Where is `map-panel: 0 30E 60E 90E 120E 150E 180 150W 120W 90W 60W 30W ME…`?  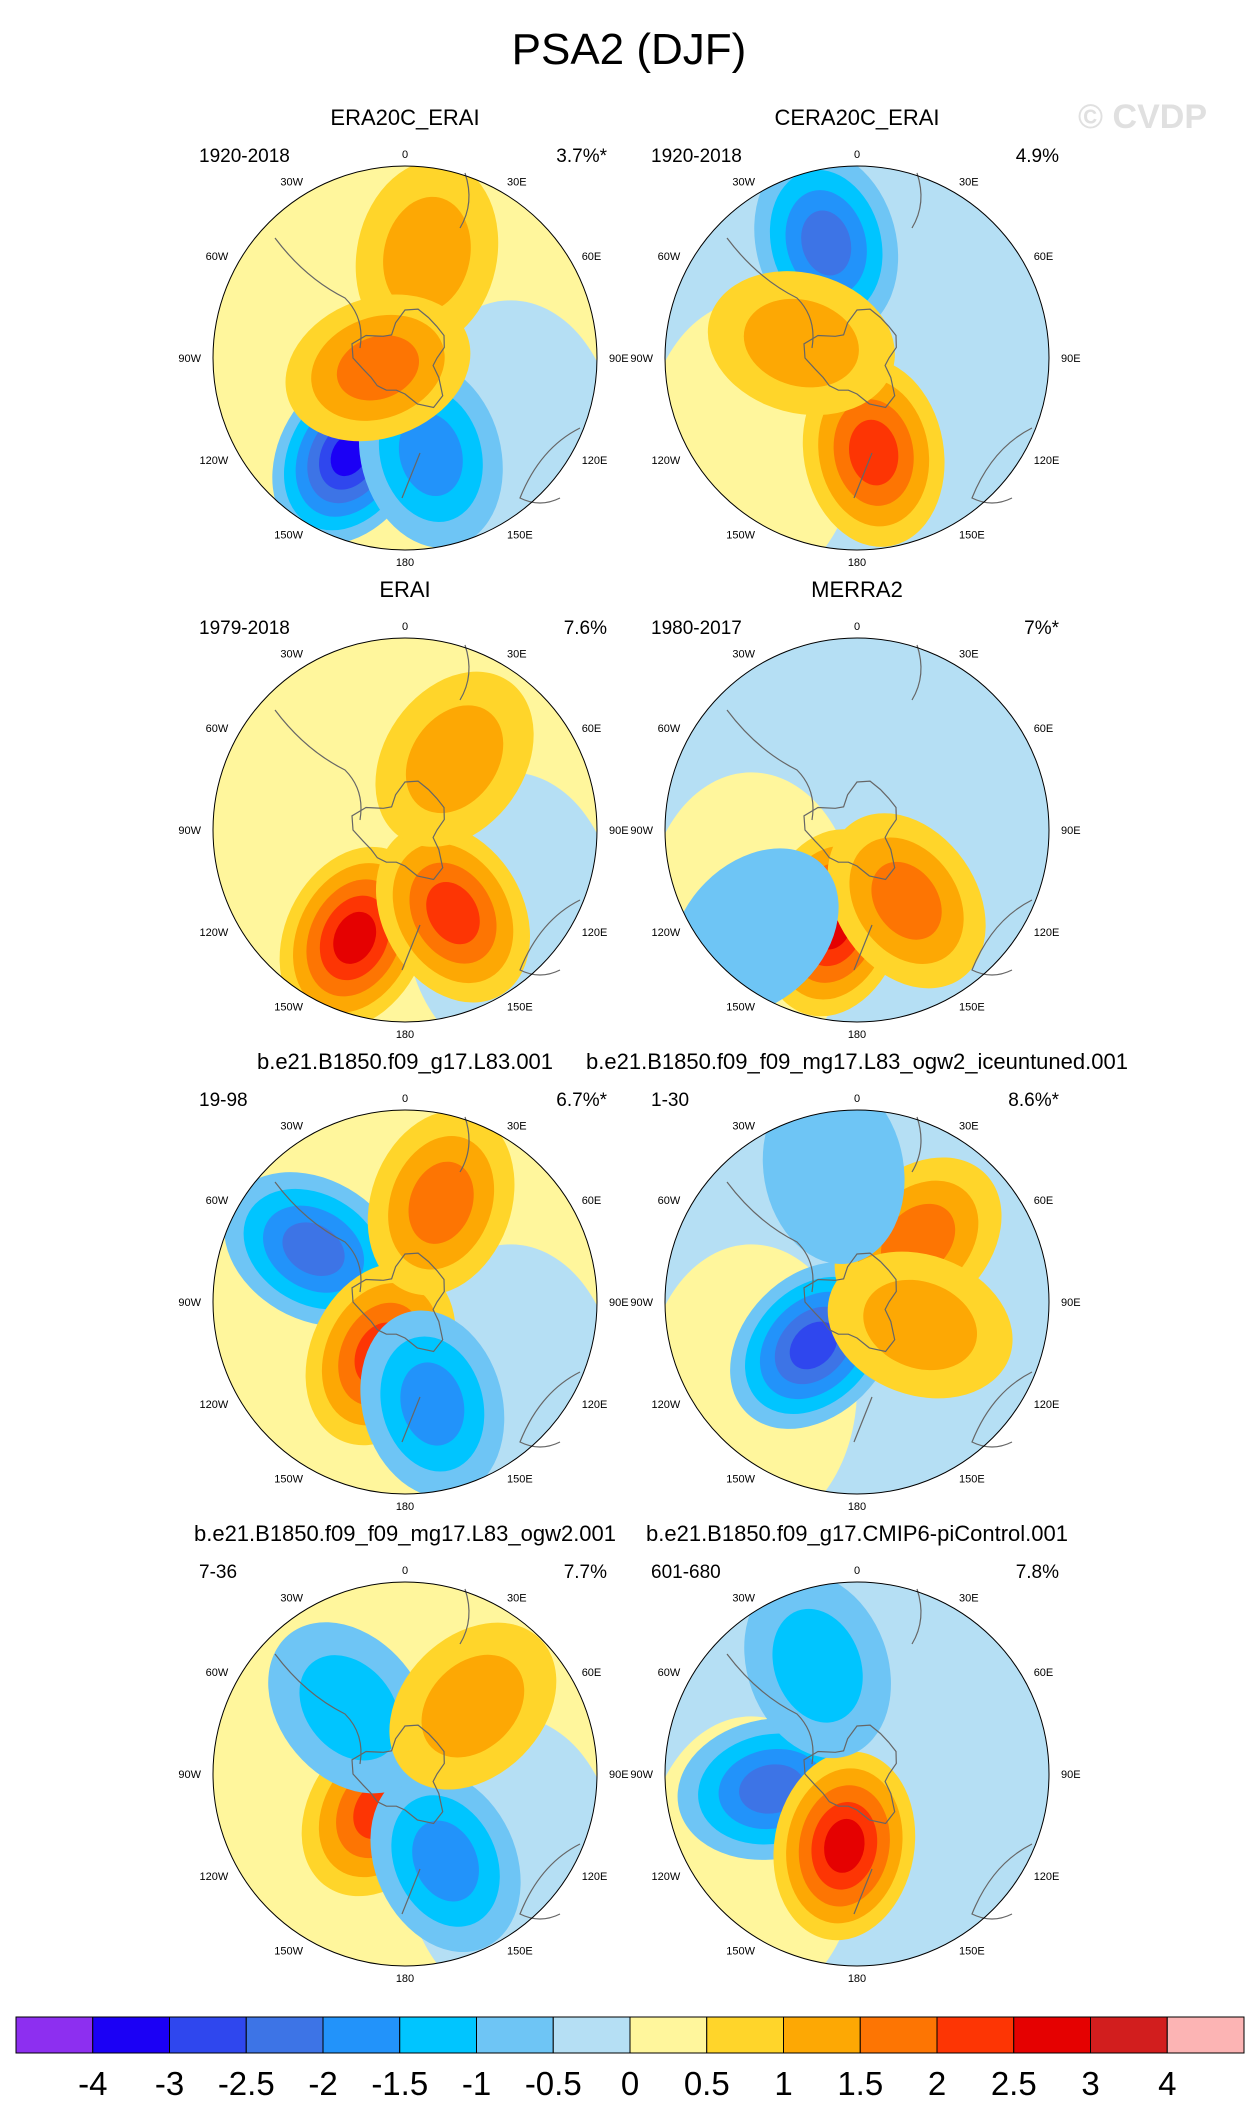 map-panel: 0 30E 60E 90E 120E 150E 180 150W 120W 90W 60W 30W ME… is located at coordinates (855, 809).